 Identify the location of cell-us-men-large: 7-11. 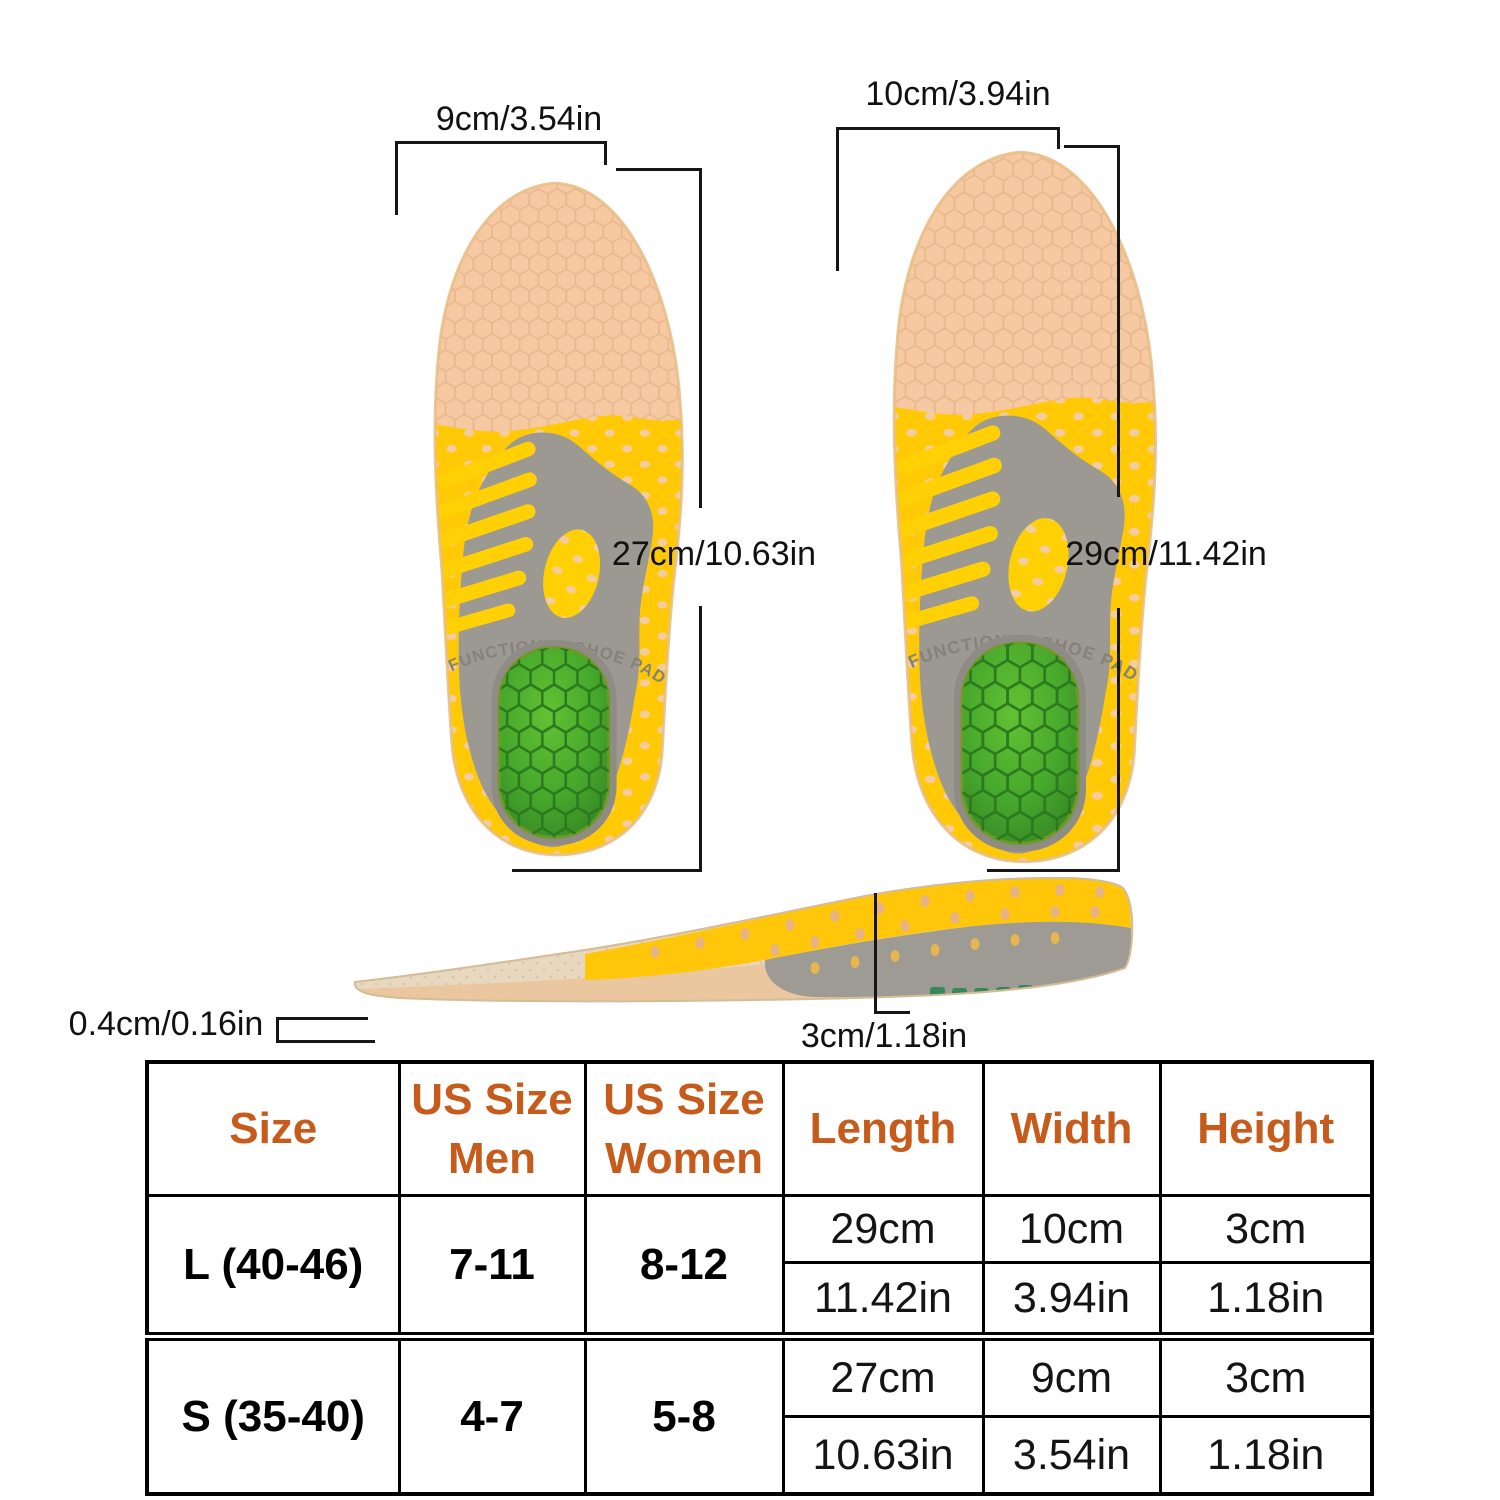
(492, 1266).